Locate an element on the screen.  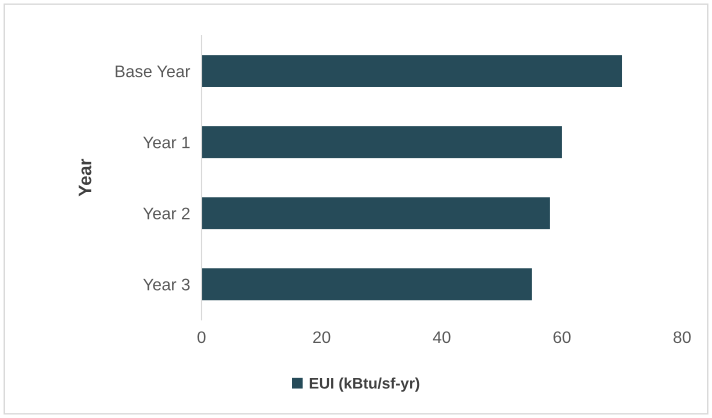
y-axis-title: Year is located at coordinates (85, 177).